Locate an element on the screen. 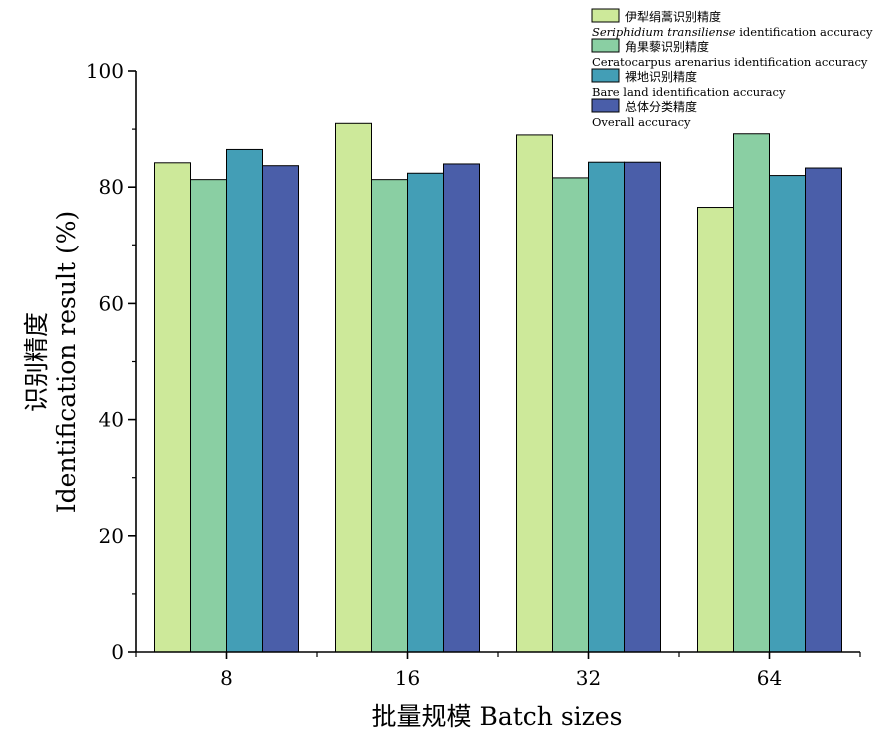  y-ticks: 0 20 40 60 80 100 is located at coordinates (111, 361).